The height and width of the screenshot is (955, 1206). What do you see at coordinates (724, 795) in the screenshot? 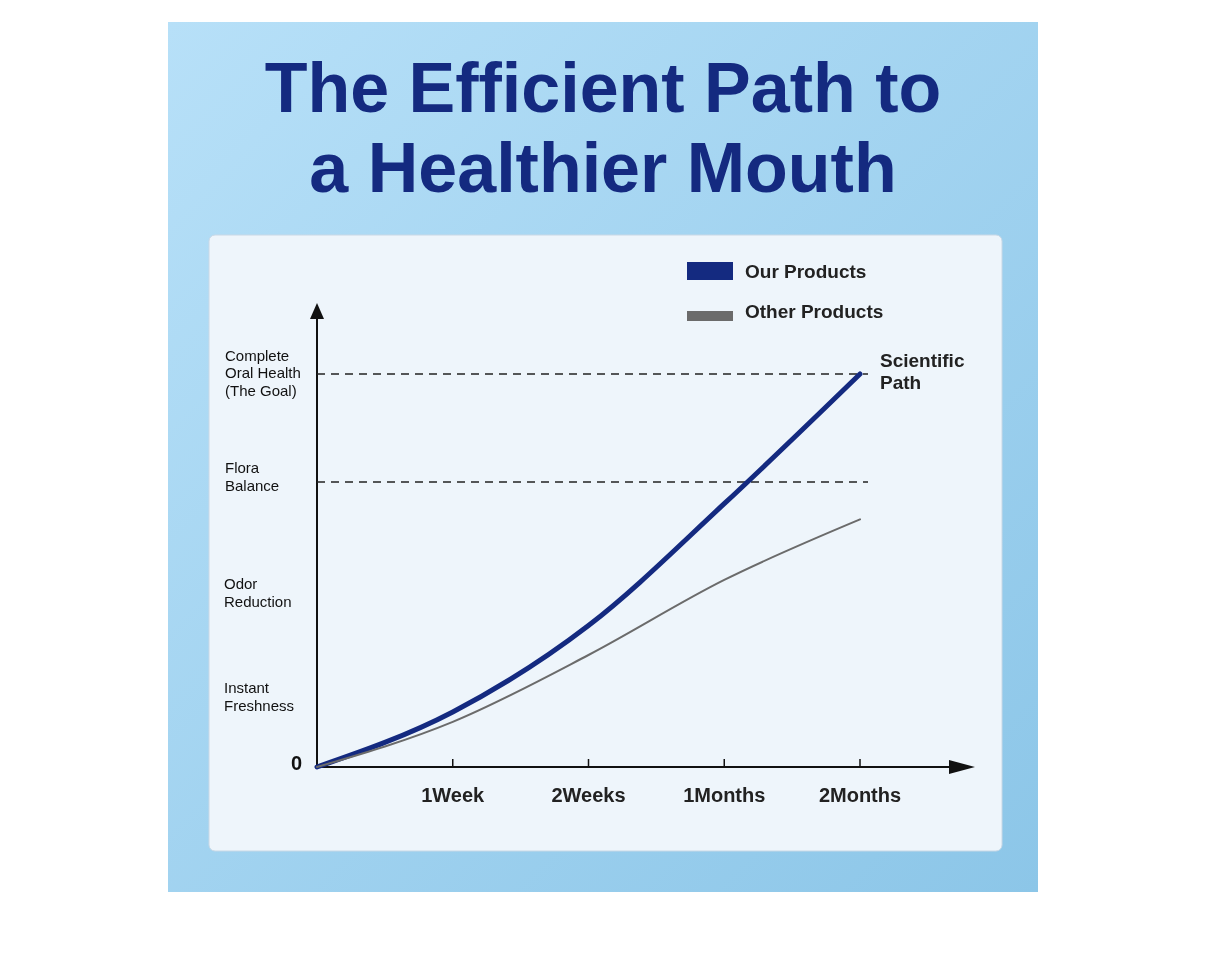
I see `x-tick-label: 1Months` at bounding box center [724, 795].